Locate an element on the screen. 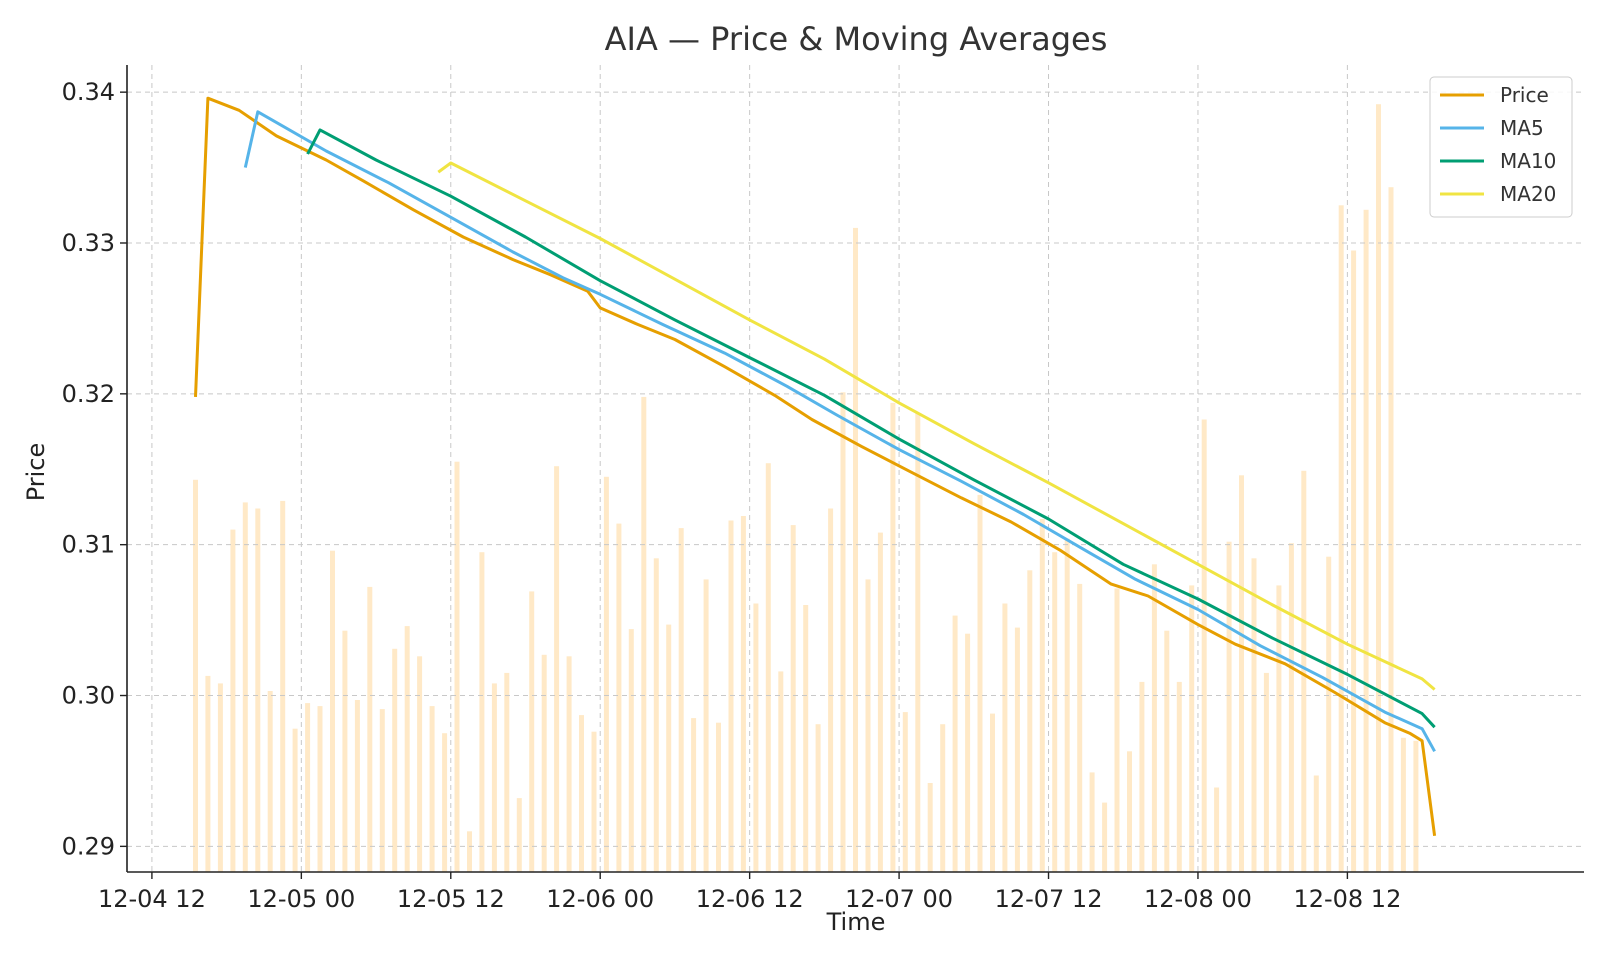  legend-label-ma10: MA10 is located at coordinates (1528, 161).